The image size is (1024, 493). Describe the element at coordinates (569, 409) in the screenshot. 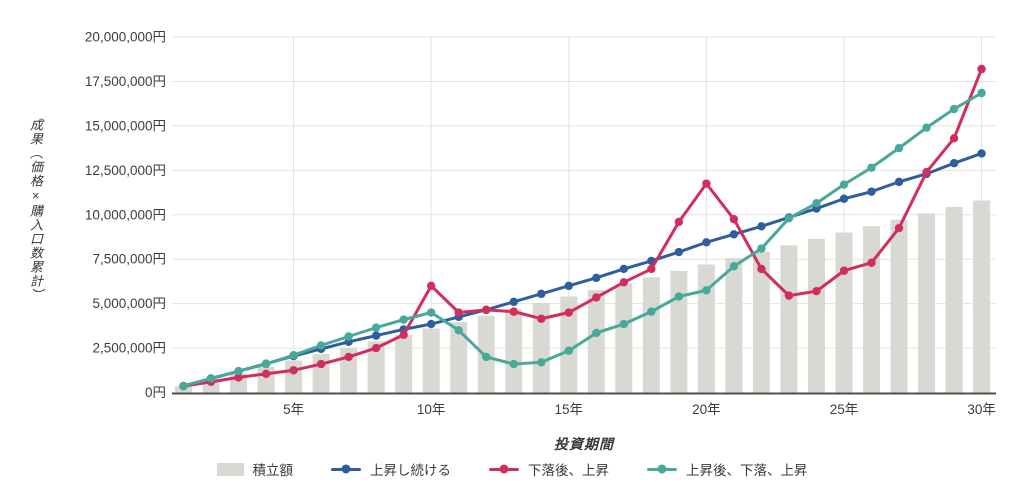

I see `x-tick-label: 15年` at that location.